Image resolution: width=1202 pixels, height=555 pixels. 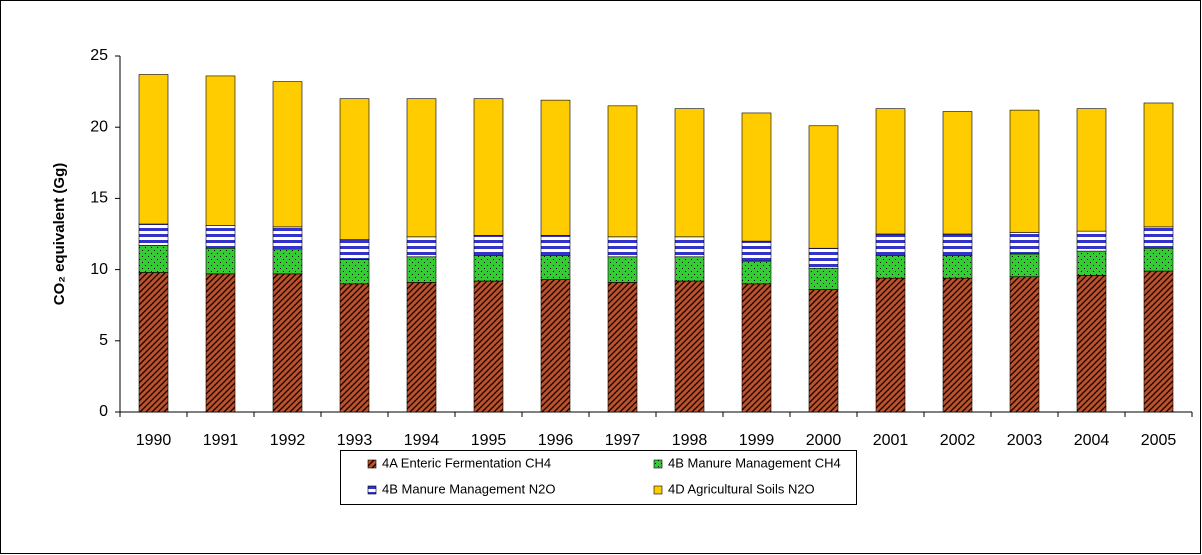 What do you see at coordinates (1159, 440) in the screenshot?
I see `x-tick-label: 2005` at bounding box center [1159, 440].